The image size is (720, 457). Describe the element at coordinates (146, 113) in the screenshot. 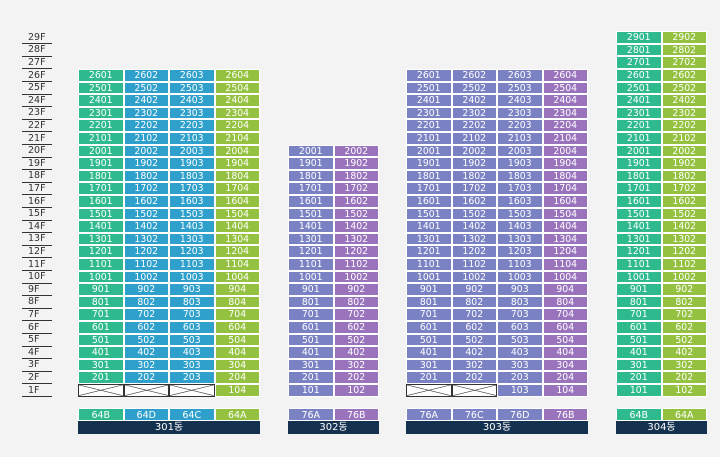

I see `unit-cell: 2302` at that location.